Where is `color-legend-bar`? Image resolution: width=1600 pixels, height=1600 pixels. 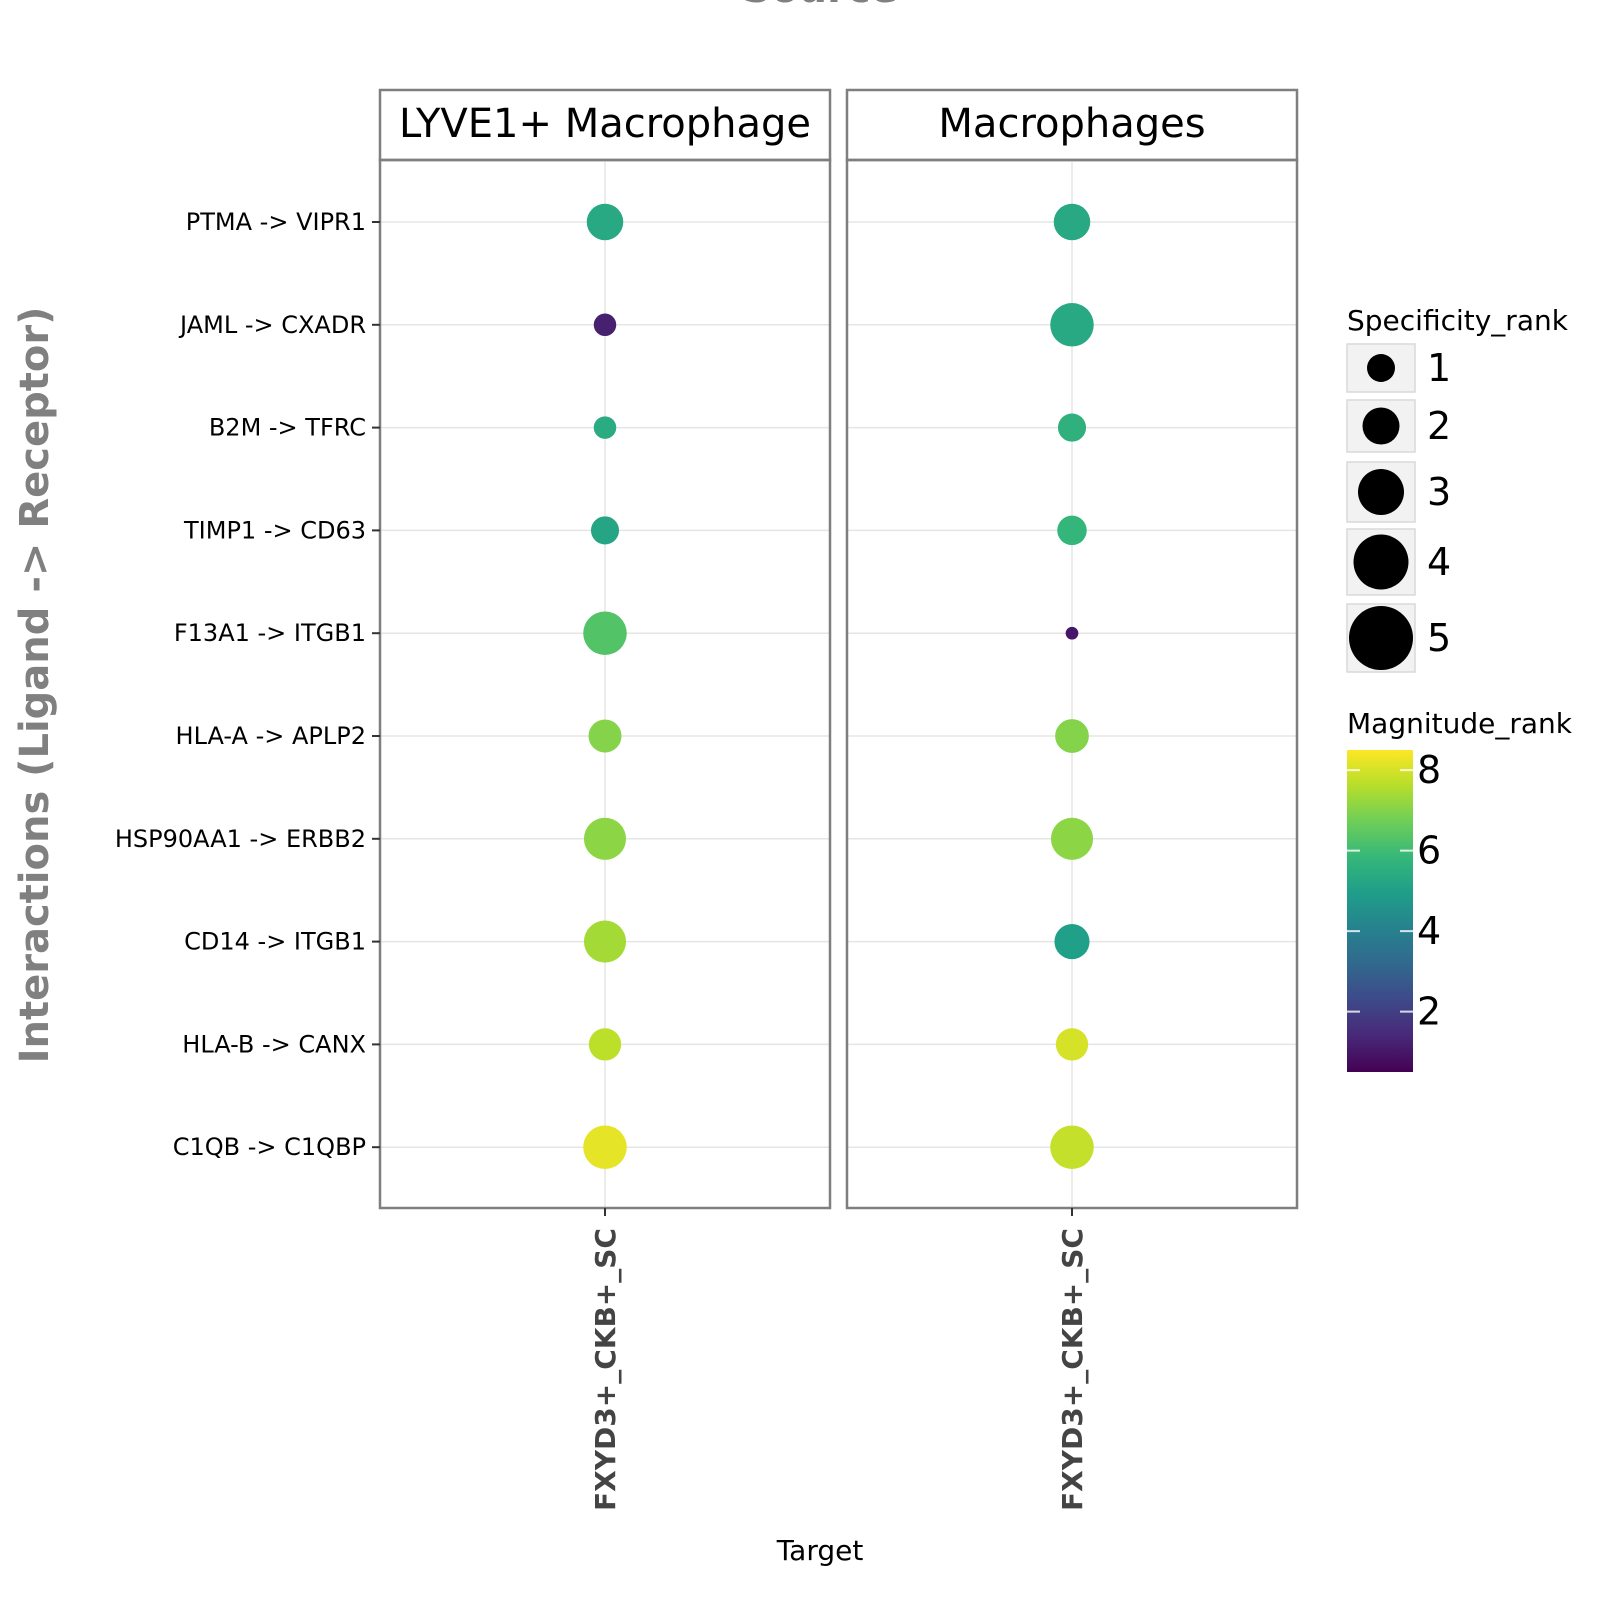 color-legend-bar is located at coordinates (1380, 911).